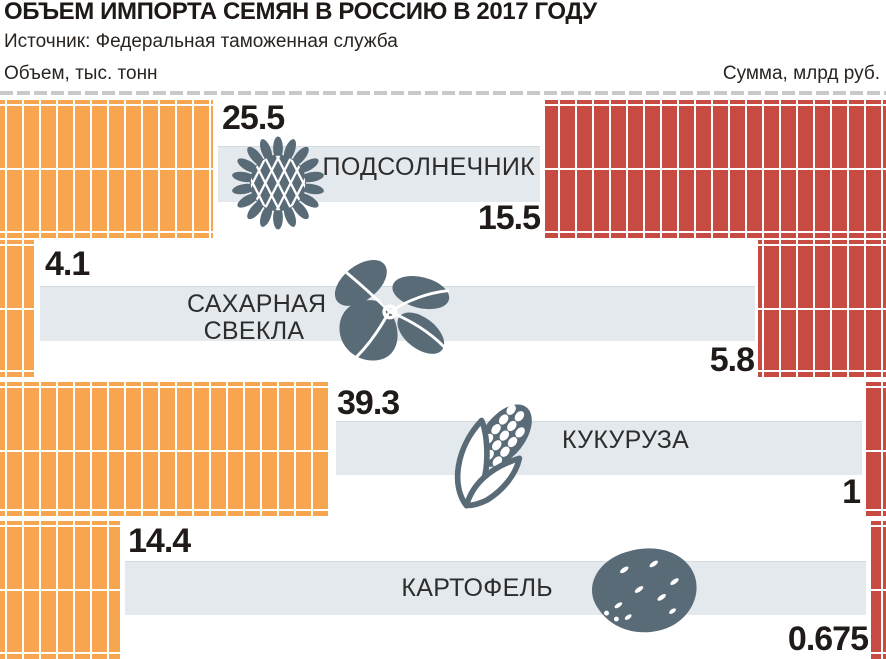 This screenshot has height=659, width=886. I want to click on potato-icon, so click(641, 590).